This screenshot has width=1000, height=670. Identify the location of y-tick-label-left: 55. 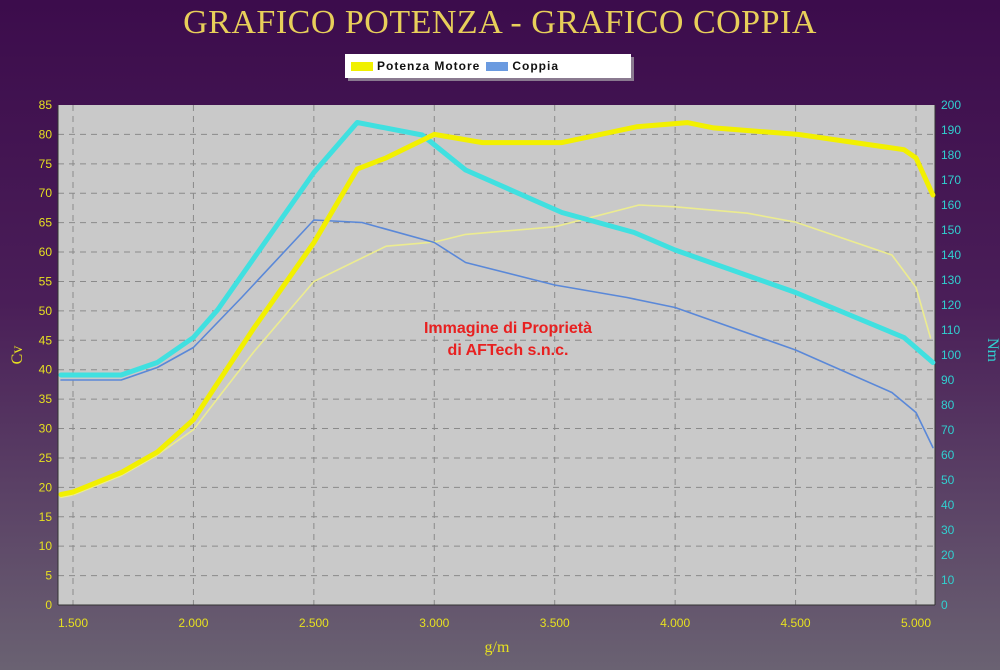
(46, 281).